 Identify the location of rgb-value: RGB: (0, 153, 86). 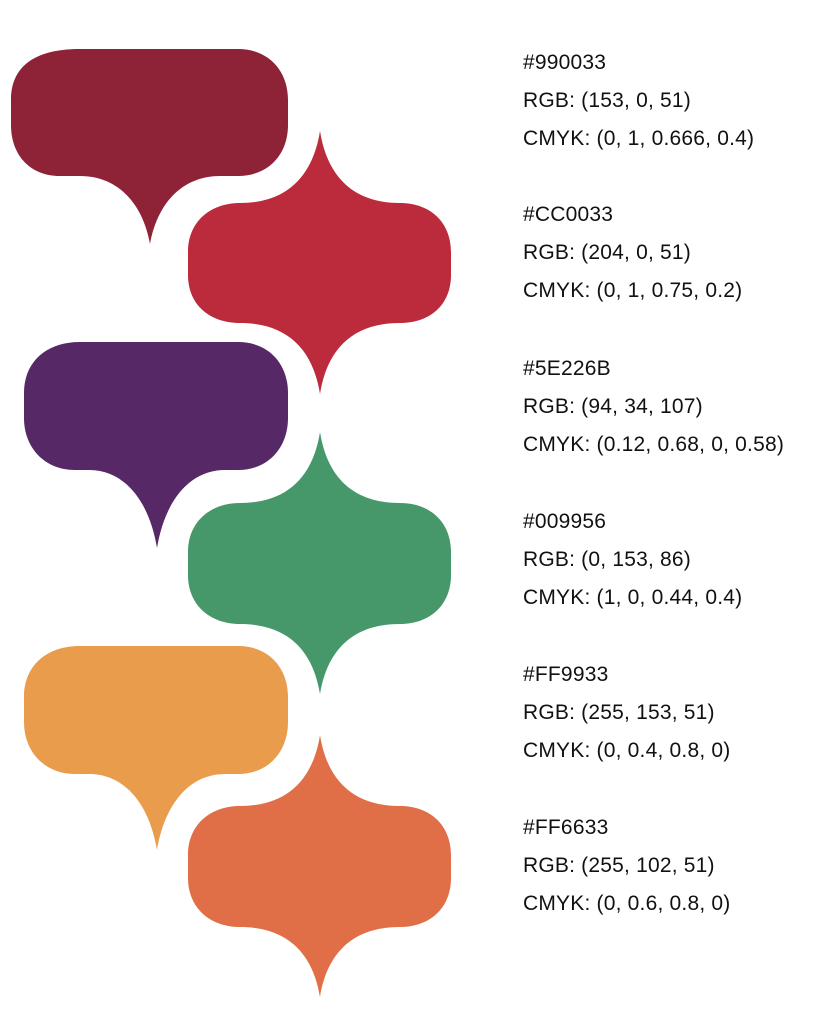
(607, 559).